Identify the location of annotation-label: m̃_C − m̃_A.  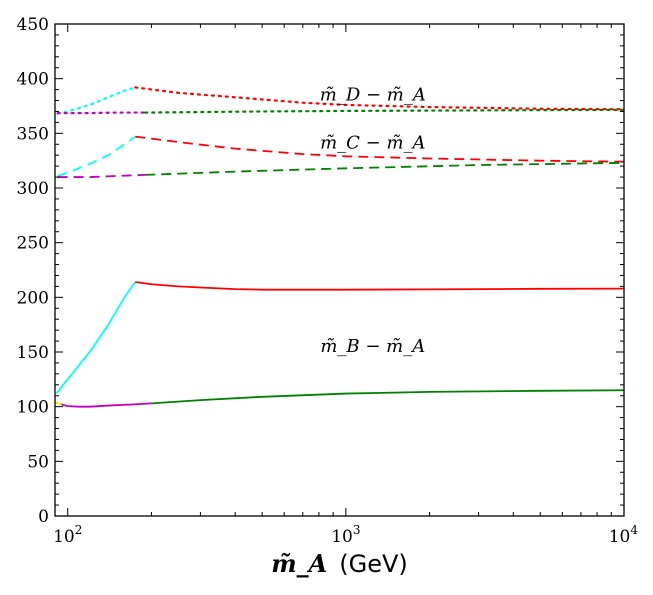
(372, 143).